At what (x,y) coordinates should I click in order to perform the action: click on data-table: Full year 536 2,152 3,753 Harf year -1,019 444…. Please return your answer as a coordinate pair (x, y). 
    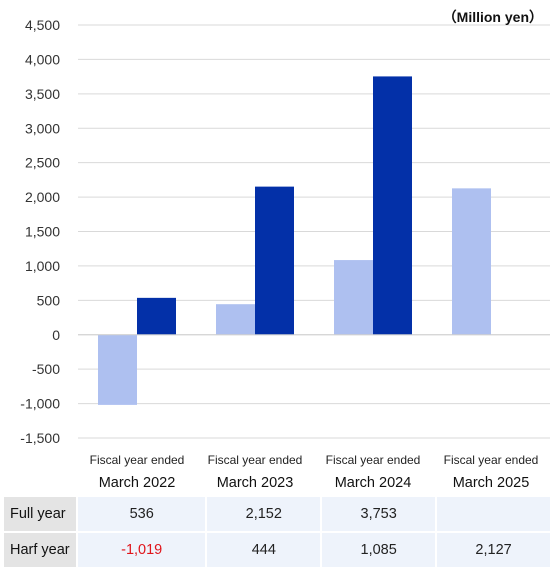
    Looking at the image, I should click on (278, 533).